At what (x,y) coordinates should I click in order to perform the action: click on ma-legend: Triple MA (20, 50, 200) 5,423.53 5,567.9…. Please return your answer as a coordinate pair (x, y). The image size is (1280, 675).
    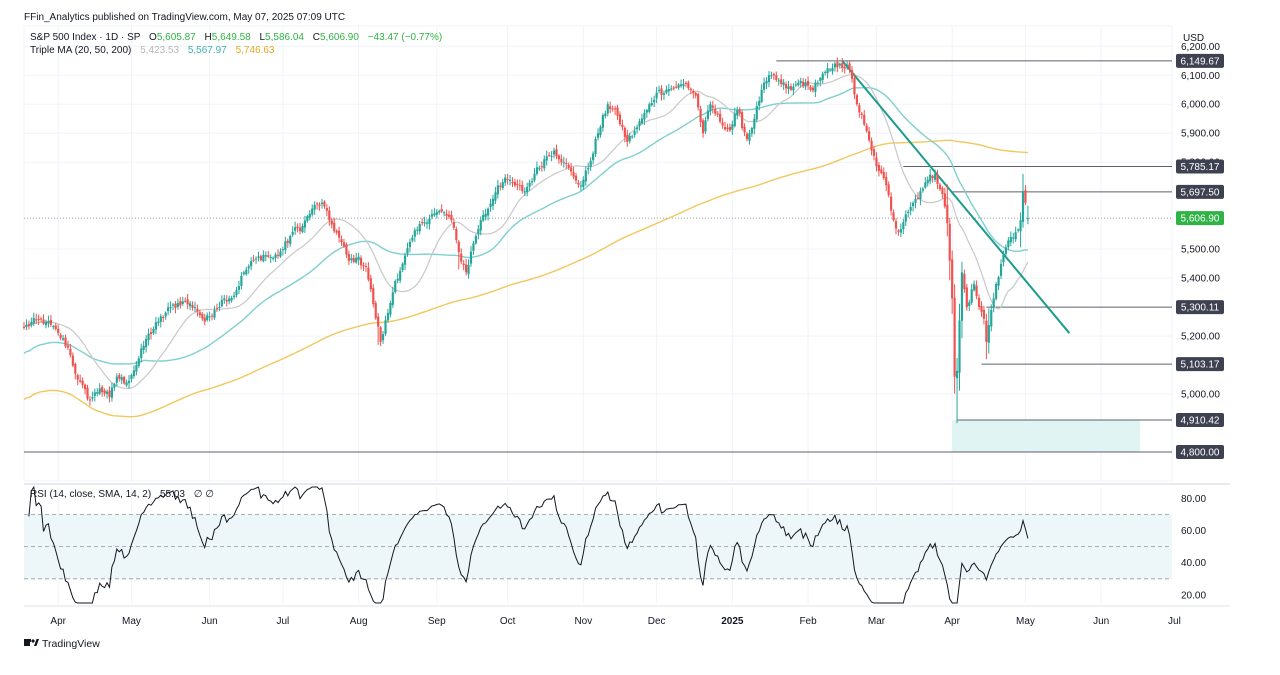
    Looking at the image, I should click on (152, 50).